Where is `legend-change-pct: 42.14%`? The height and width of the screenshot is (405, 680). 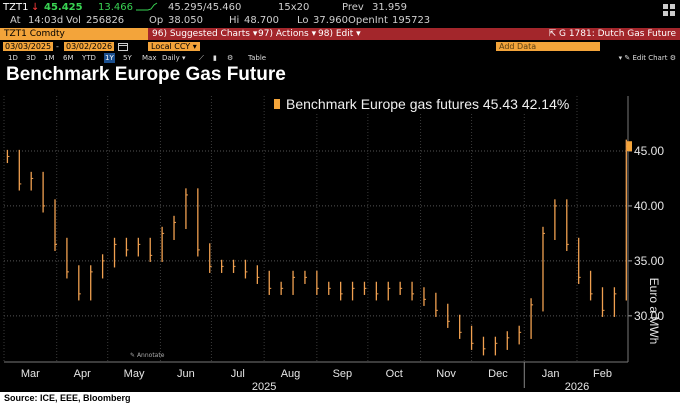
legend-change-pct: 42.14% is located at coordinates (545, 104).